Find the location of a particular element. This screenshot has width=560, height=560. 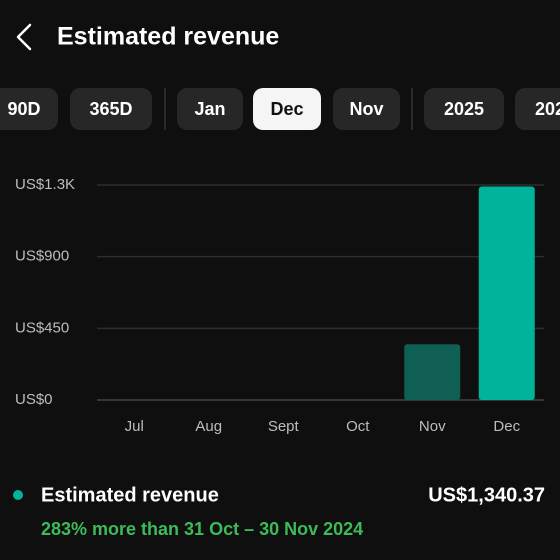

x-tick-label: Oct is located at coordinates (358, 426).